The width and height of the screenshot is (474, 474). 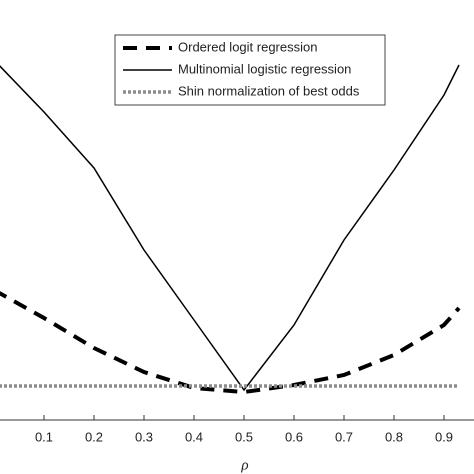 I want to click on x-tick-label: 0.4, so click(x=194, y=436).